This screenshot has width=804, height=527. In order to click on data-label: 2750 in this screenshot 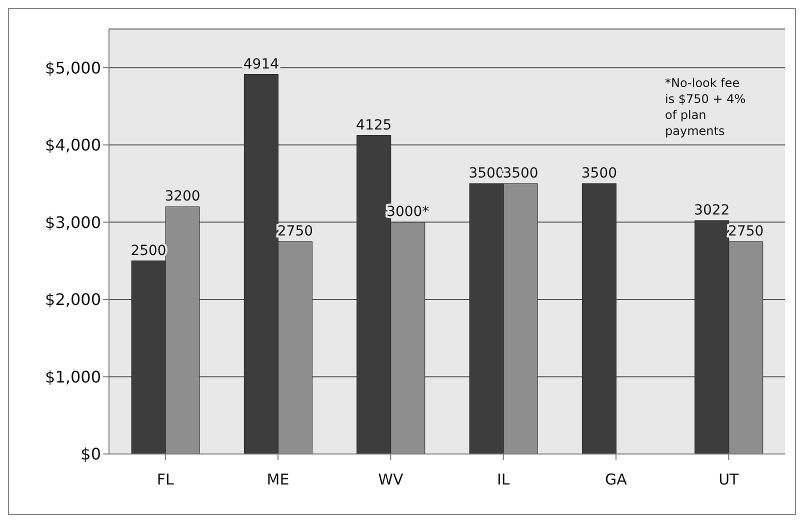, I will do `click(746, 232)`.